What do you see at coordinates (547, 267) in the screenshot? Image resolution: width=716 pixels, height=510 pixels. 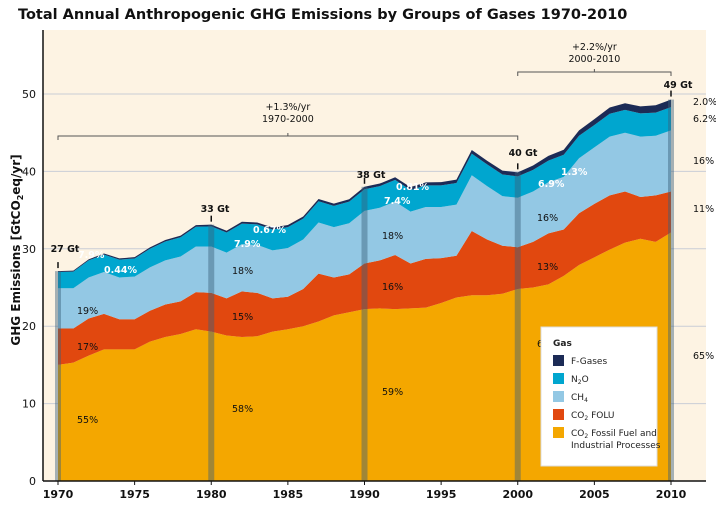 I see `share-label: 13%` at bounding box center [547, 267].